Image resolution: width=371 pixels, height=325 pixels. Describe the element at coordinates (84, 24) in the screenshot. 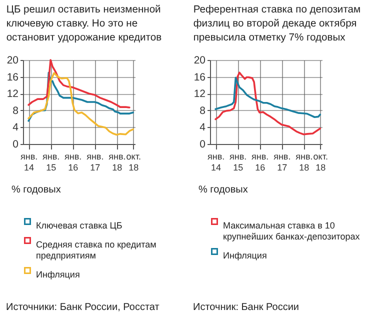

I see `chart-title: ЦБ решил оставить неизменной ключевую ставку. Но это не остановит удорожание кредитов` at that location.